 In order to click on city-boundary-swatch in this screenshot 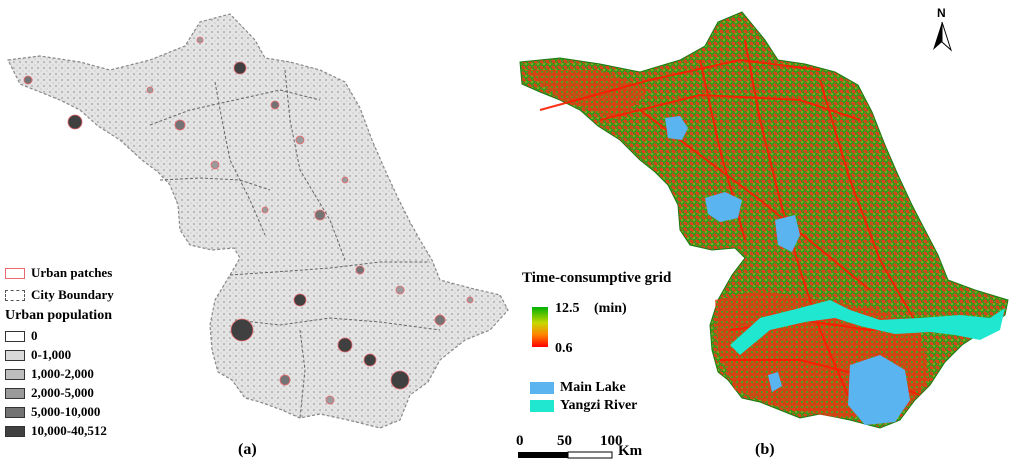, I will do `click(15, 295)`.